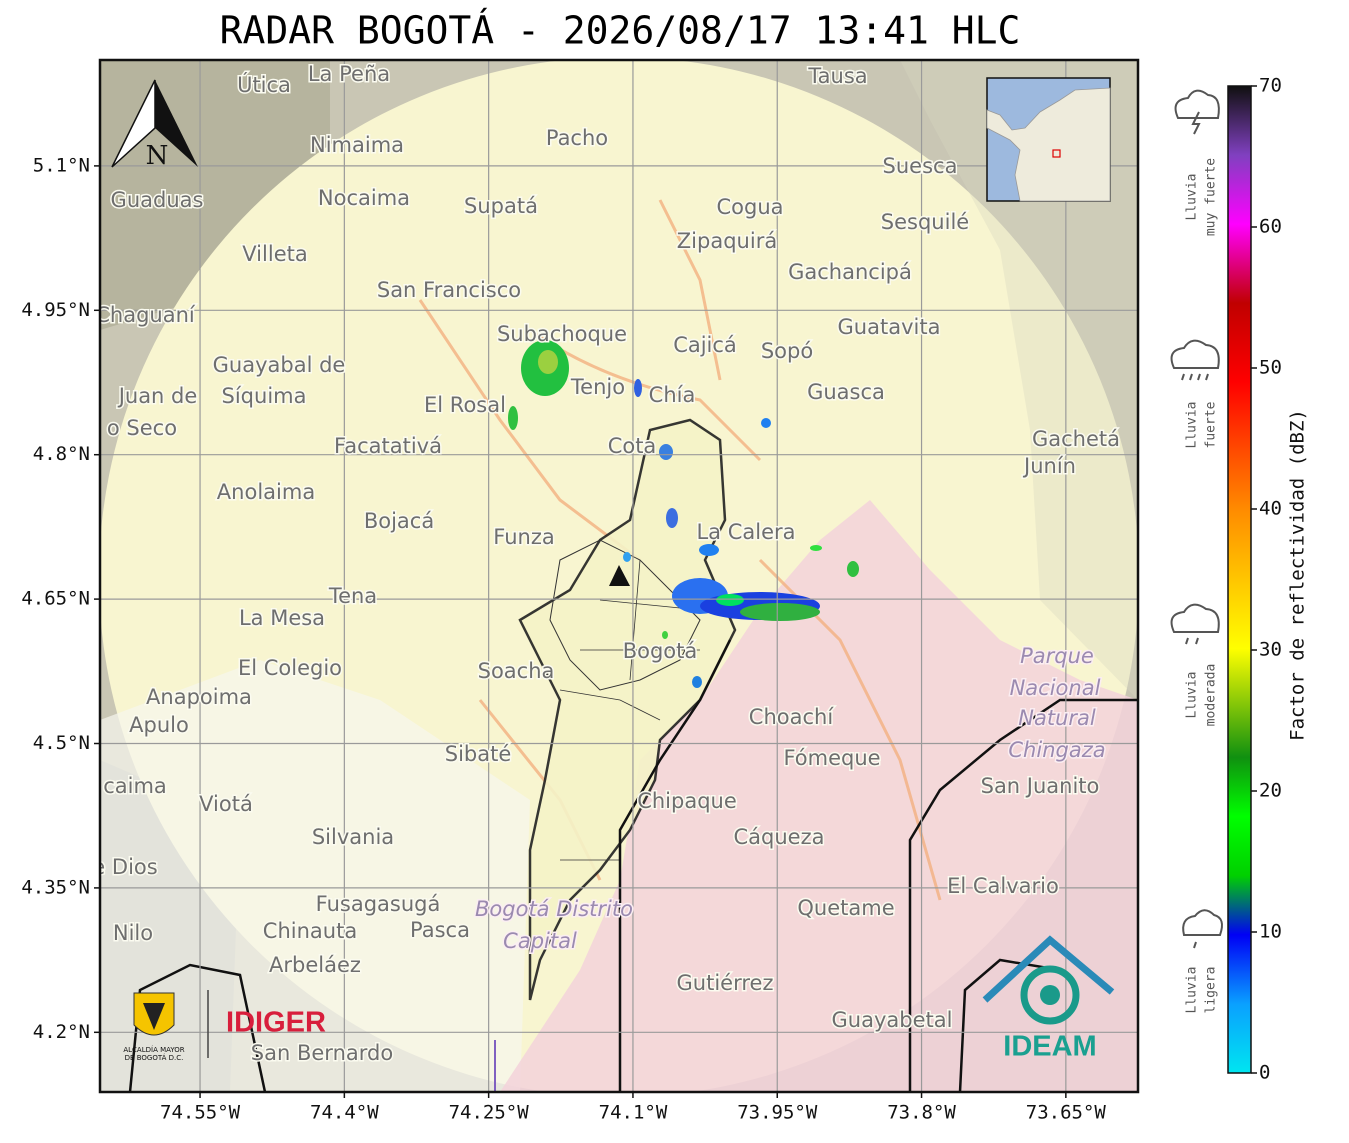  Describe the element at coordinates (501, 206) in the screenshot. I see `place-label: Supatá` at that location.